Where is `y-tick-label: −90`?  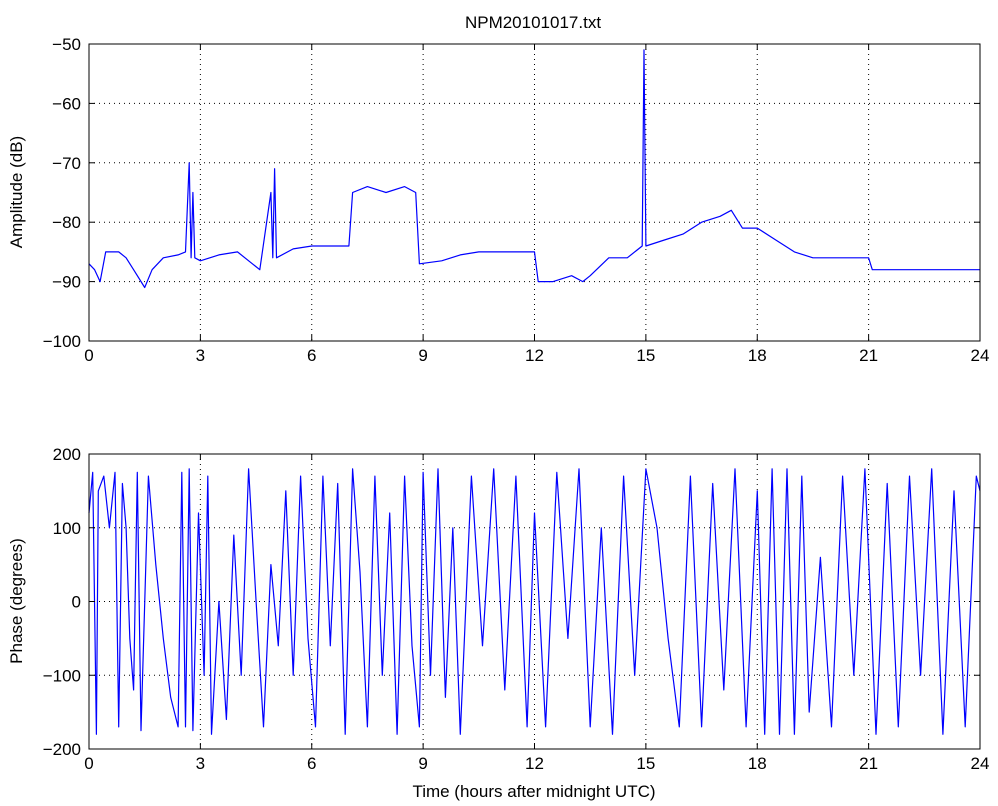
y-tick-label: −90 is located at coordinates (66, 282).